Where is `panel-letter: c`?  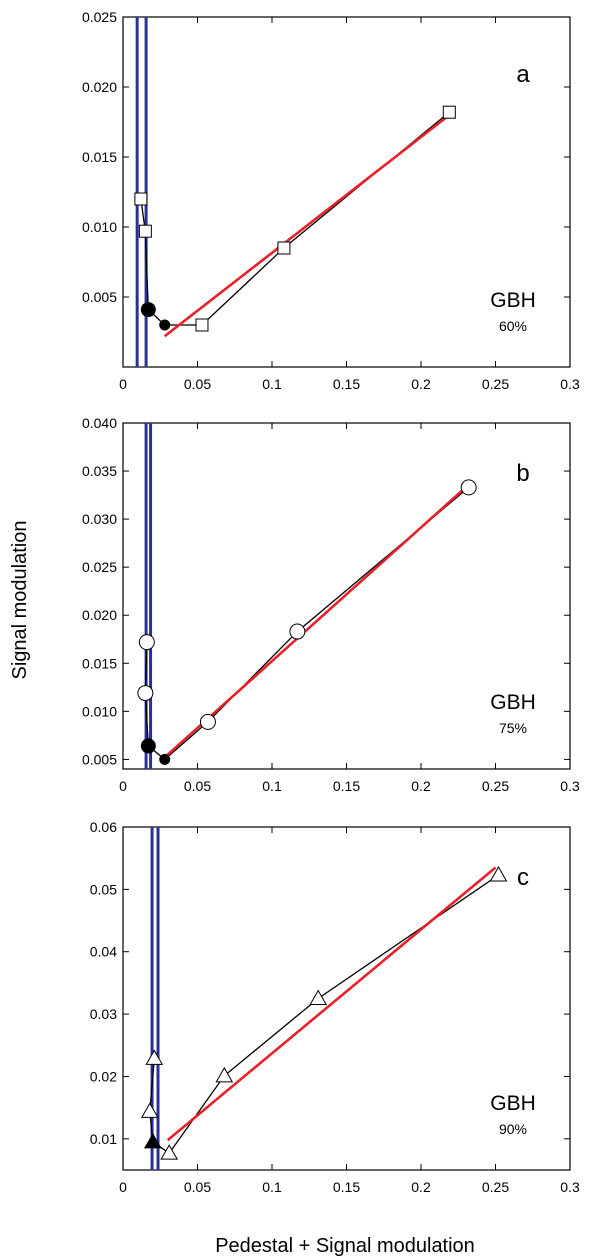
panel-letter: c is located at coordinates (523, 877).